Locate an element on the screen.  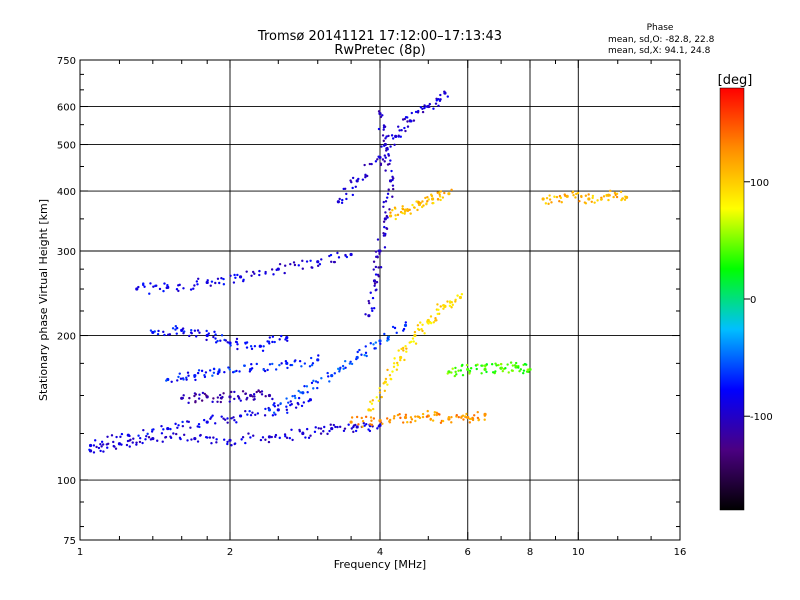
phase-stats-x: mean, sd,X: 94.1, 24.8 is located at coordinates (659, 51).